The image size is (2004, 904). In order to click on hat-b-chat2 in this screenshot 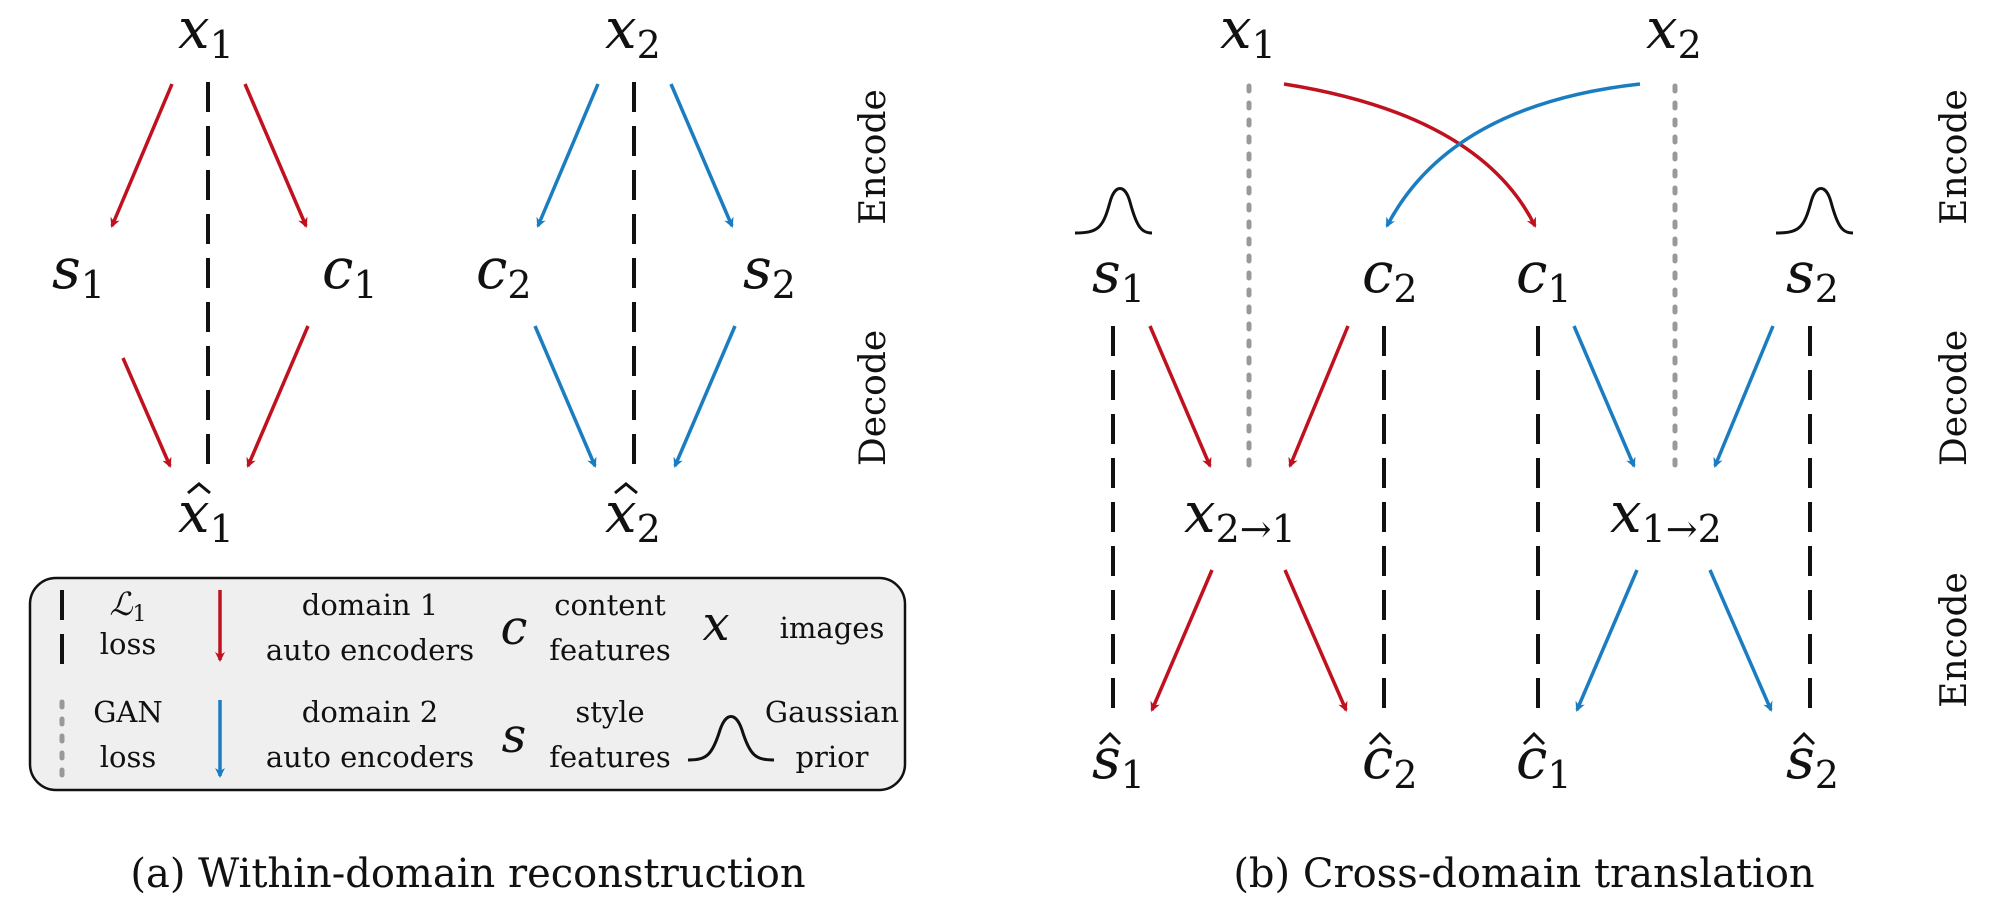, I will do `click(1380, 738)`.